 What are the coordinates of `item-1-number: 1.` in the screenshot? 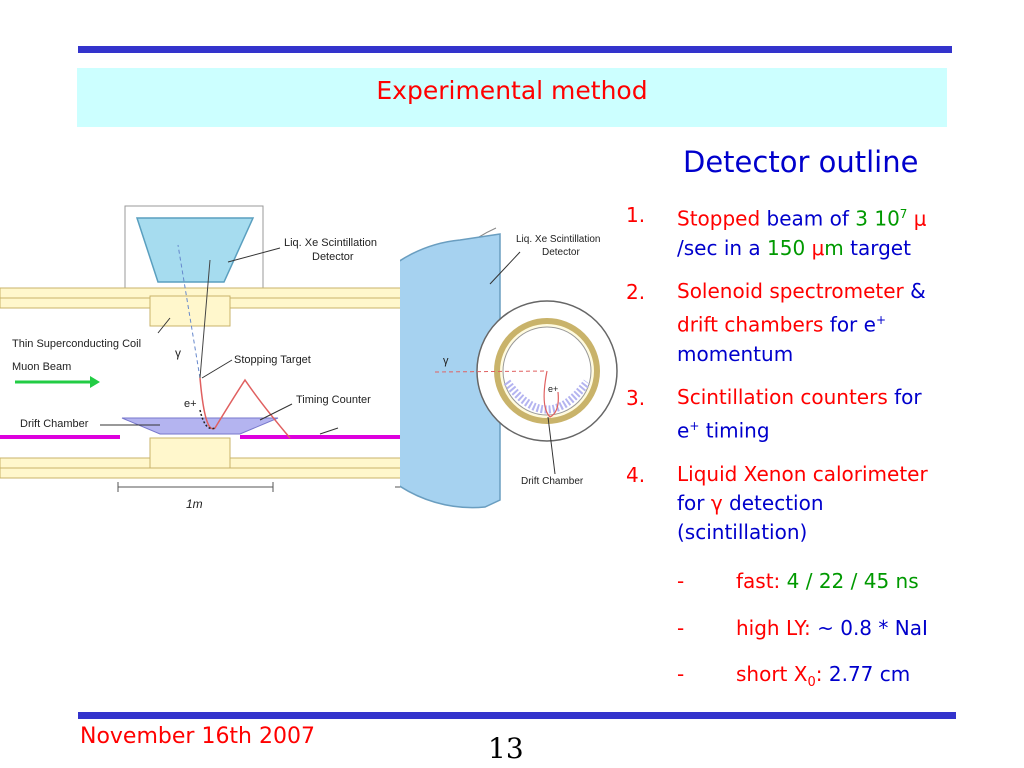 It's located at (636, 215).